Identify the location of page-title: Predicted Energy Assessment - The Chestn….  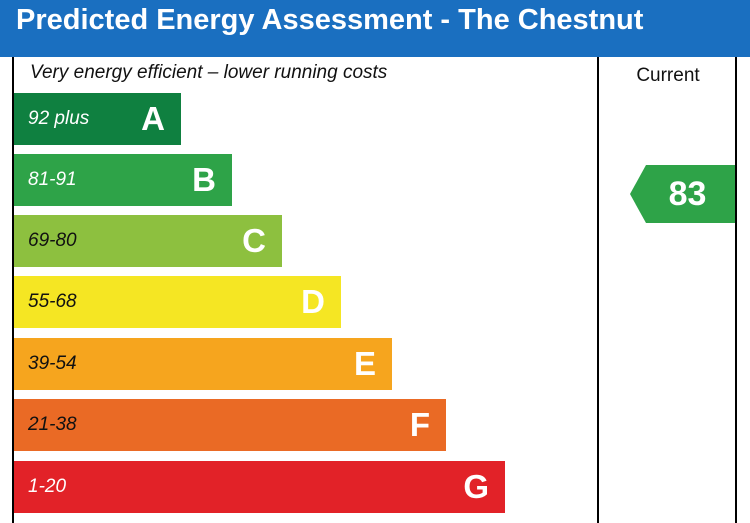
(330, 20).